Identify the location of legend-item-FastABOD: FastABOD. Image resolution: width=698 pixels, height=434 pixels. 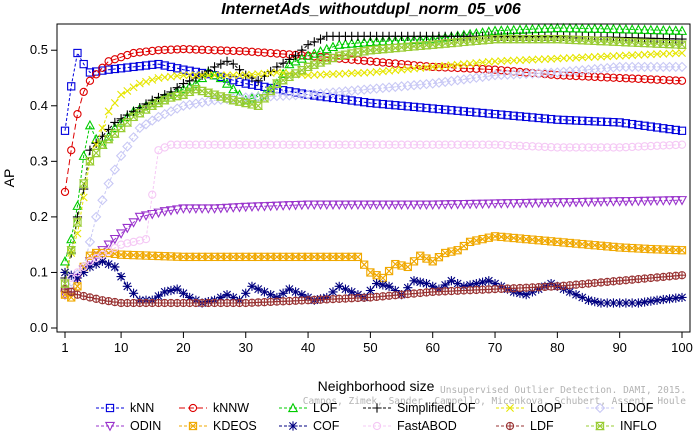
(410, 426).